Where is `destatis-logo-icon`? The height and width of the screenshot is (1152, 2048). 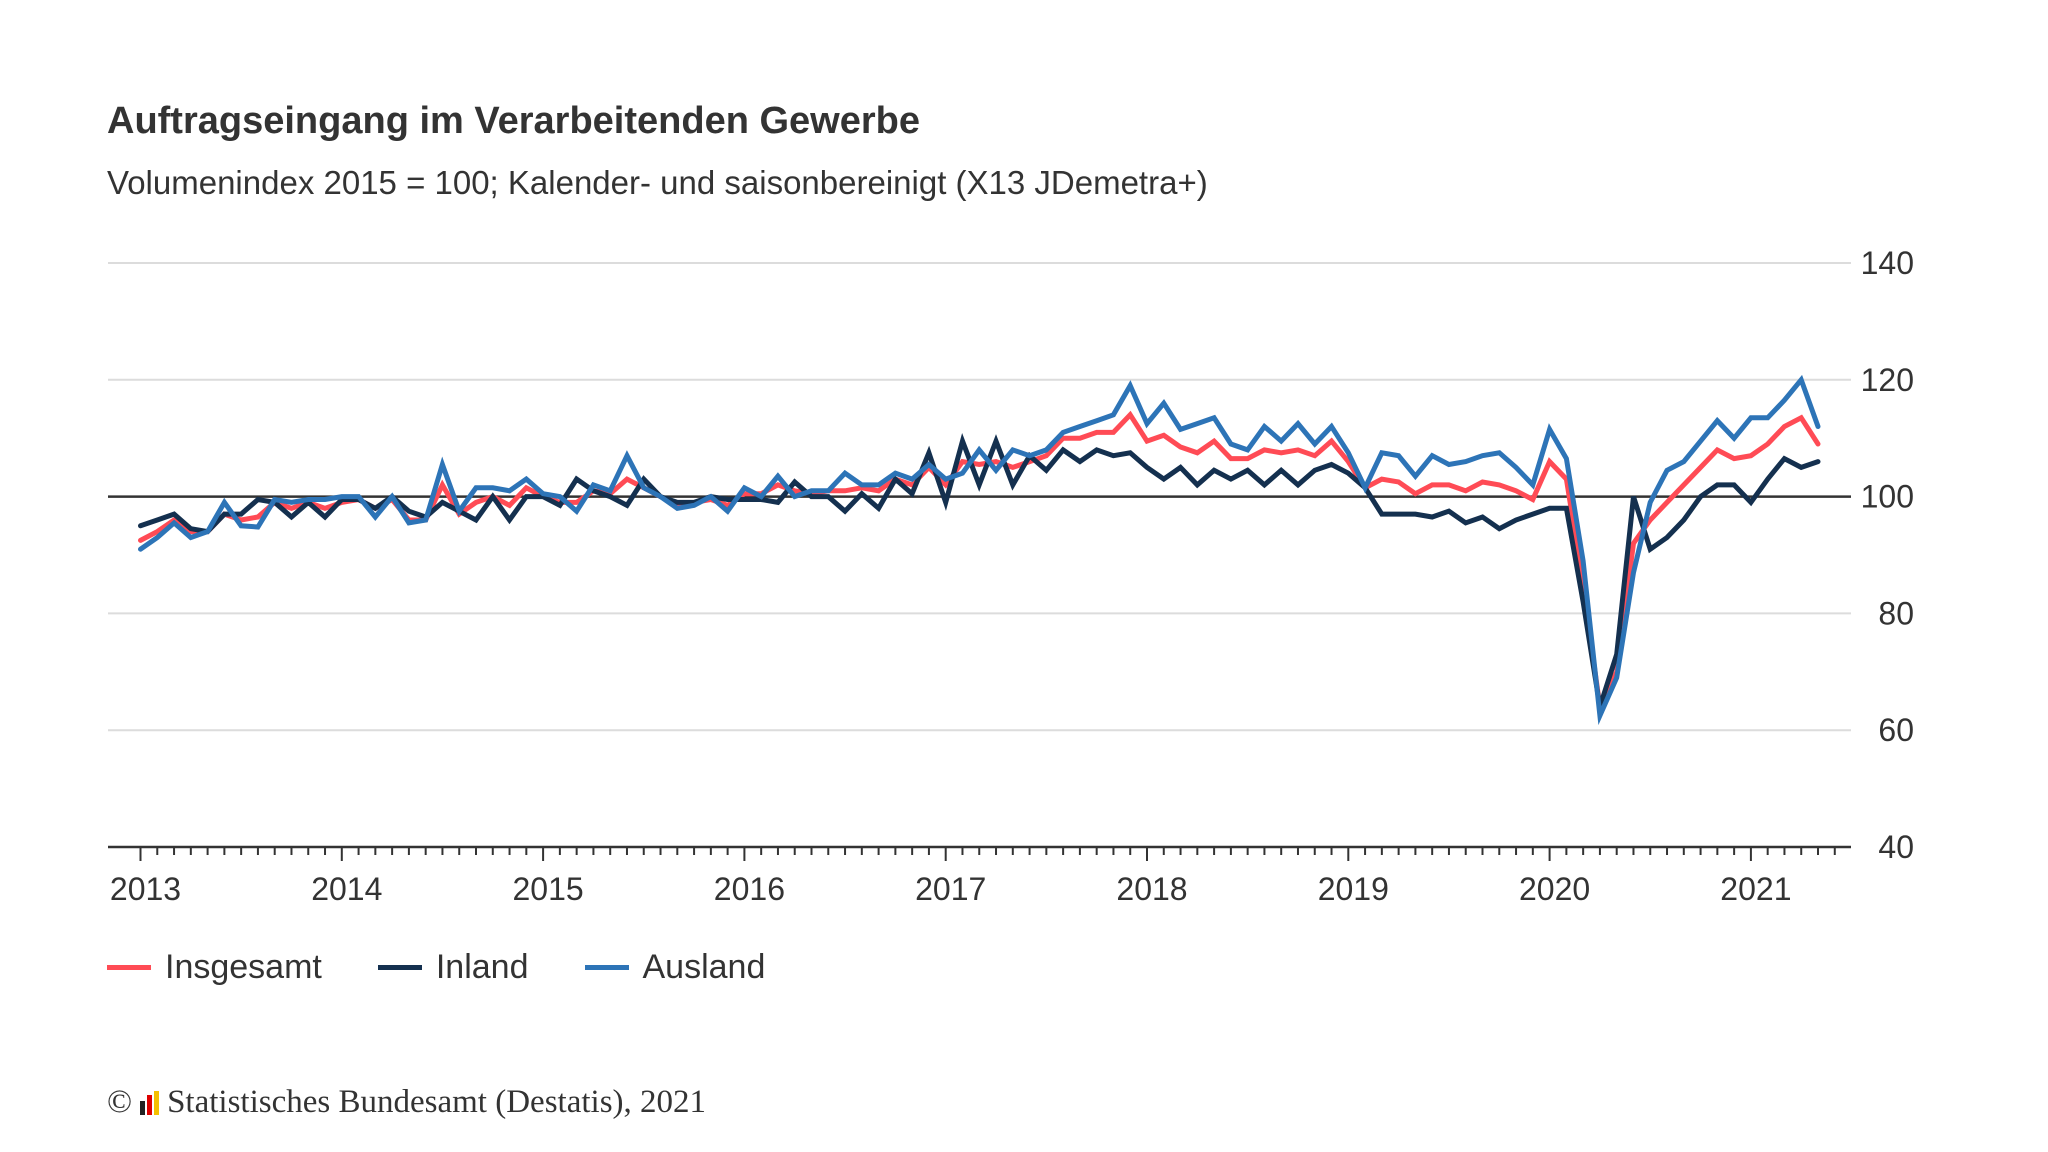 destatis-logo-icon is located at coordinates (150, 1102).